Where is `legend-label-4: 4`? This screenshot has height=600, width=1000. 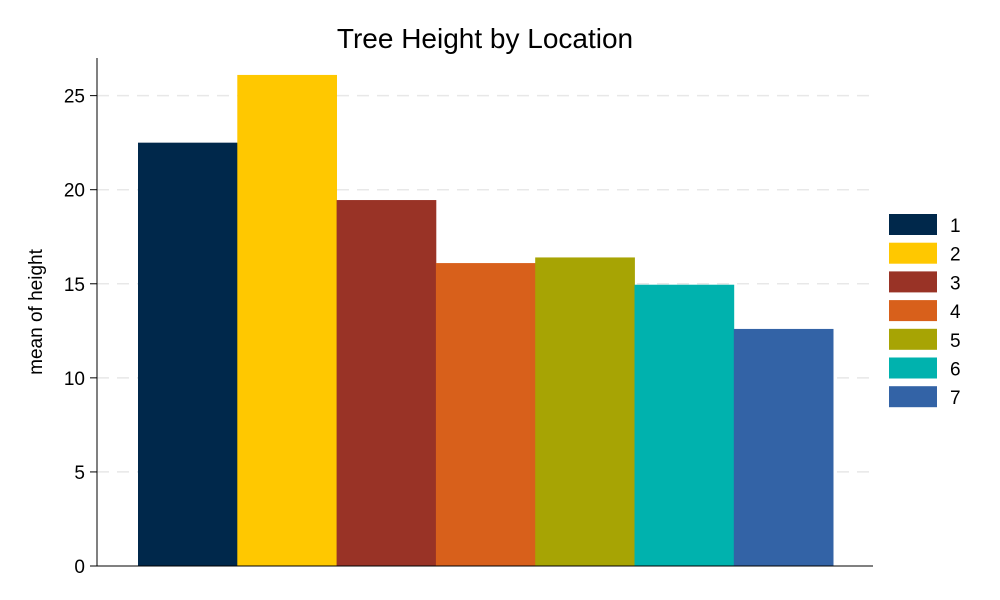
legend-label-4: 4 is located at coordinates (955, 312).